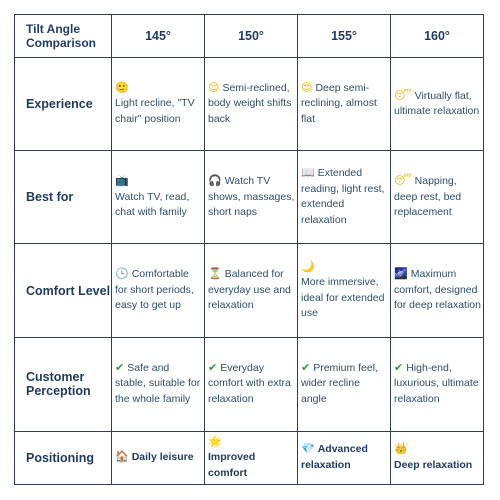  What do you see at coordinates (308, 449) in the screenshot?
I see `gem-icon: 💎` at bounding box center [308, 449].